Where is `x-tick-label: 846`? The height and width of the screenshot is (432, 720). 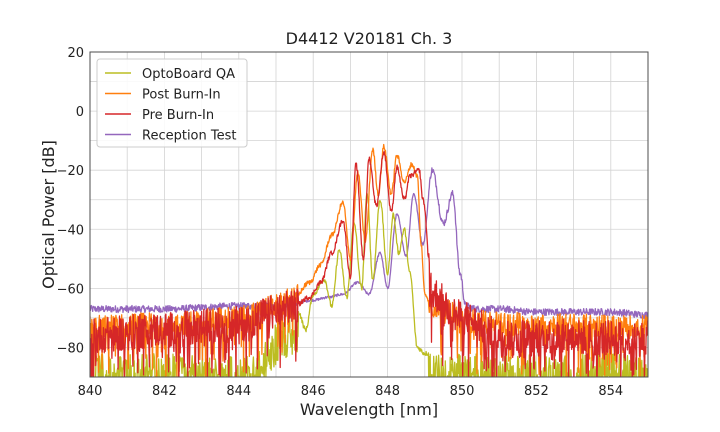 x-tick-label: 846 is located at coordinates (313, 391).